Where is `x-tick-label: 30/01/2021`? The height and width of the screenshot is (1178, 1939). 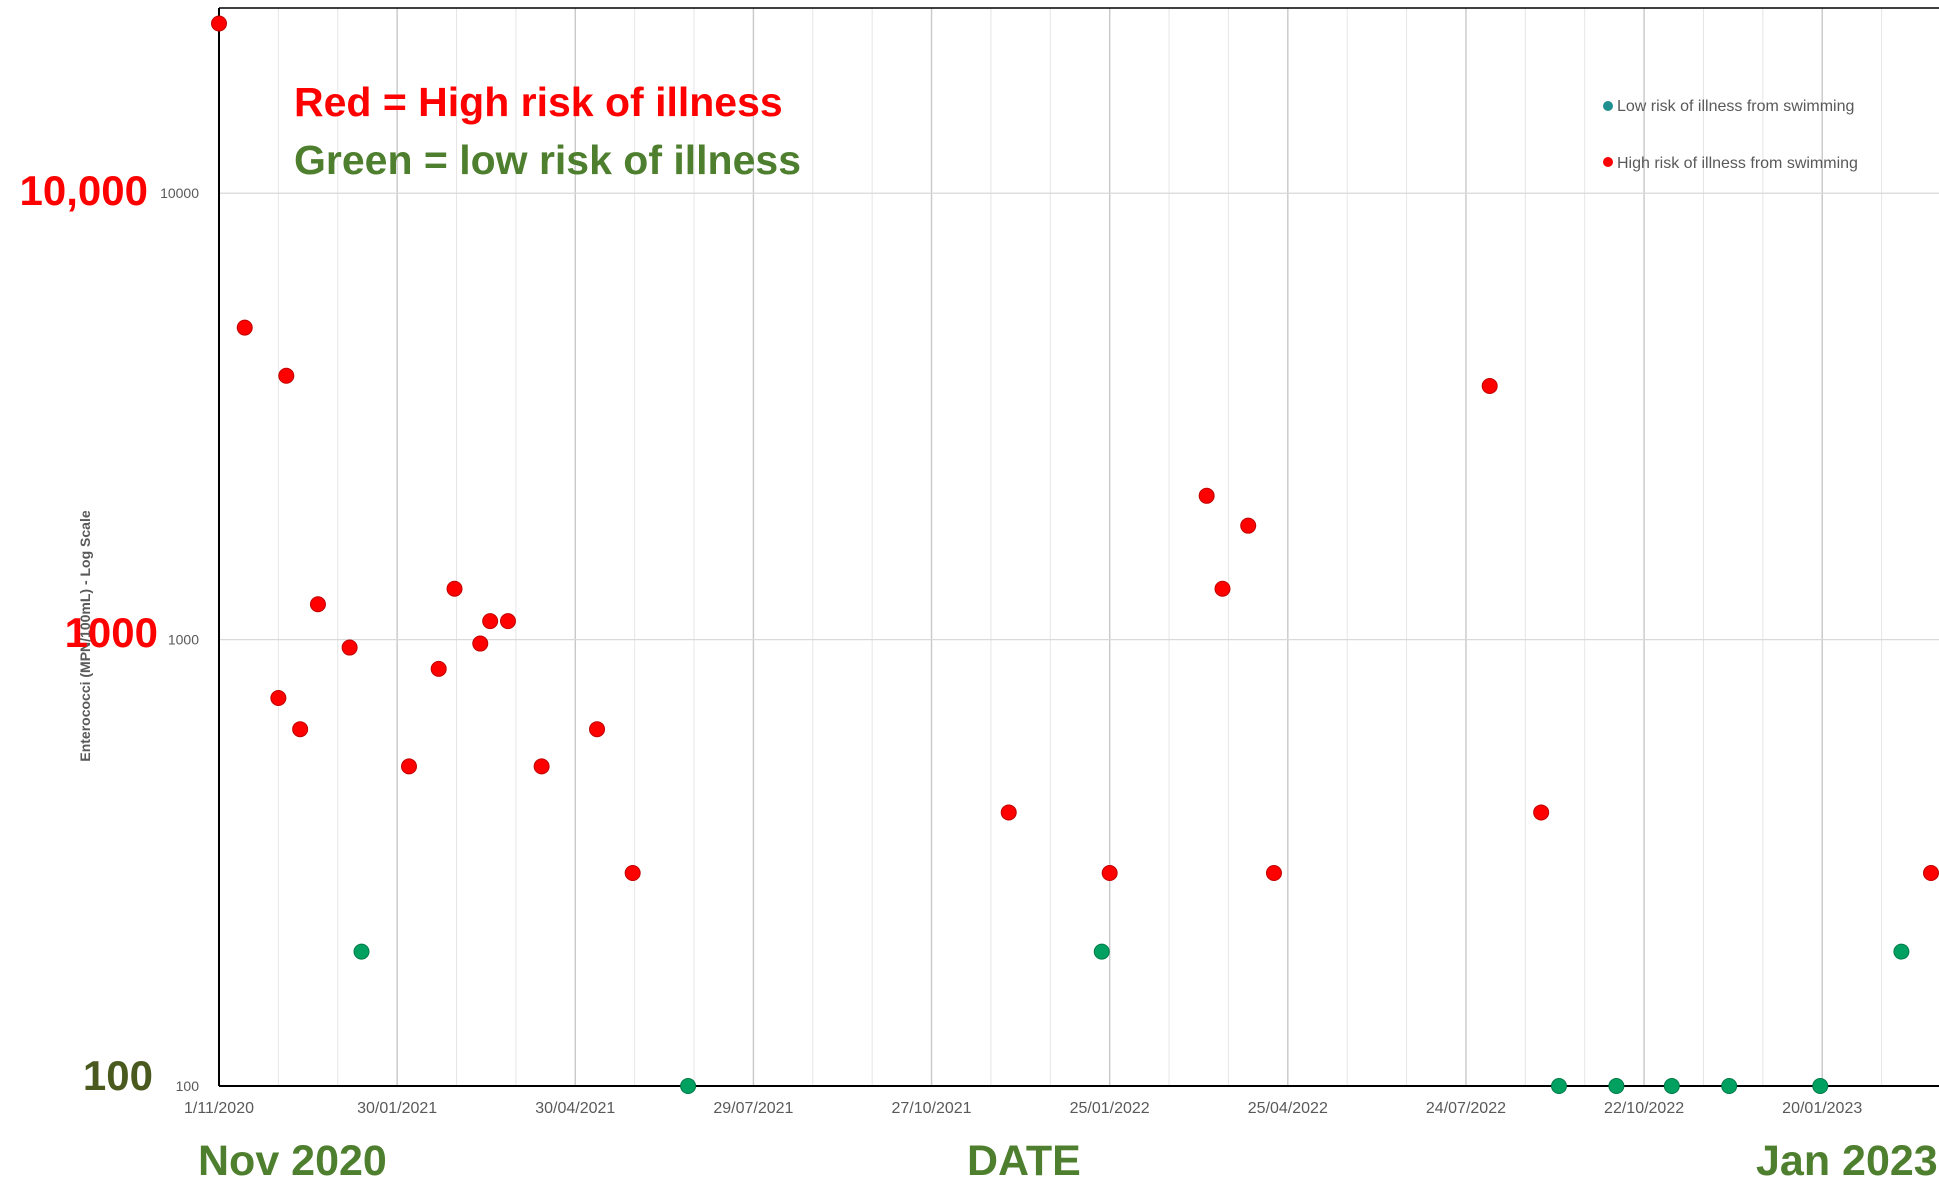
x-tick-label: 30/01/2021 is located at coordinates (397, 1108).